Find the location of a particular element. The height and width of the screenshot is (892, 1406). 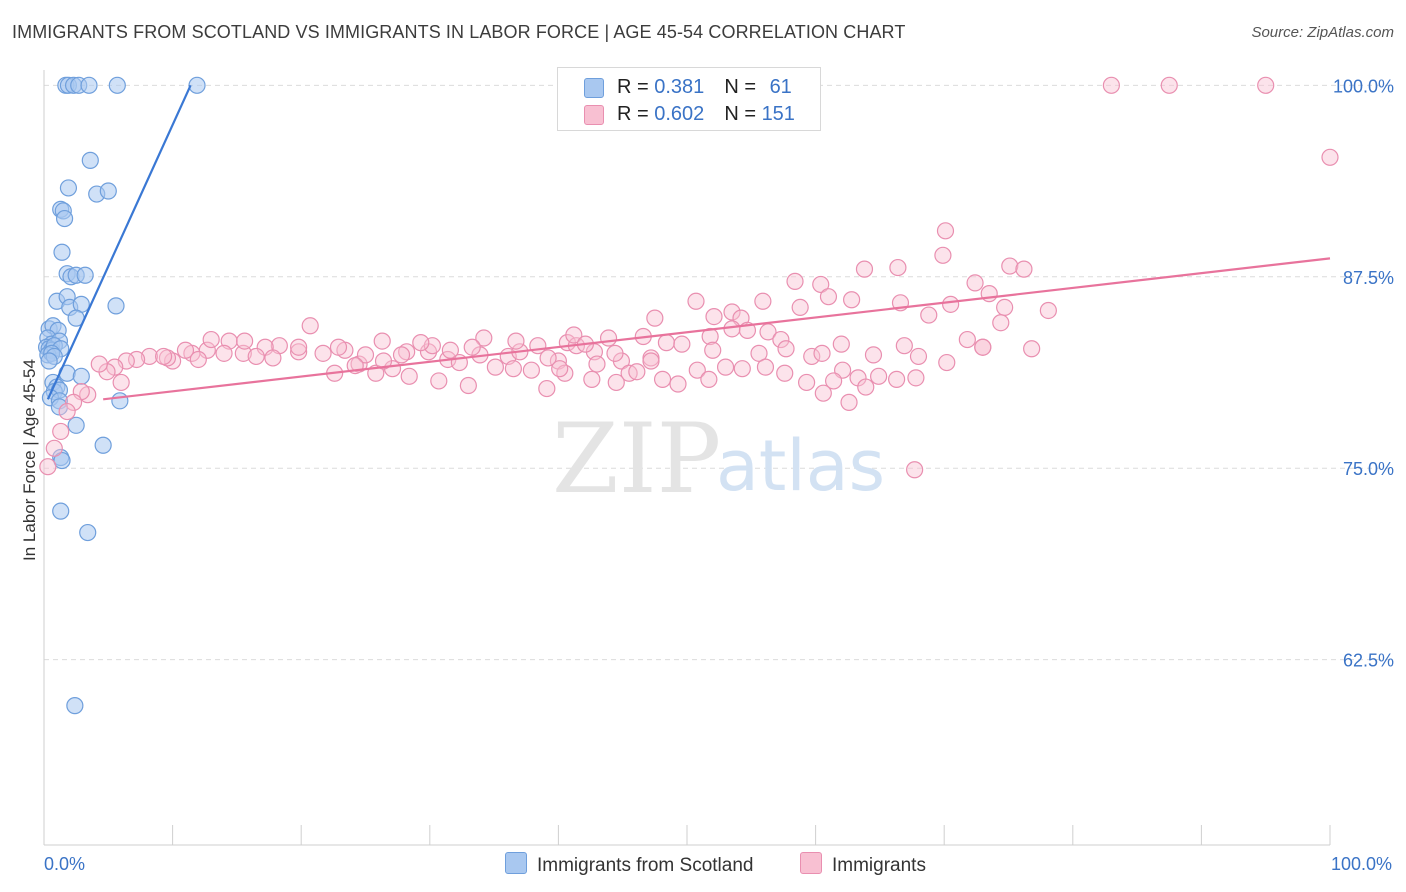

y-tick-label: 75.0% is located at coordinates (1368, 469).